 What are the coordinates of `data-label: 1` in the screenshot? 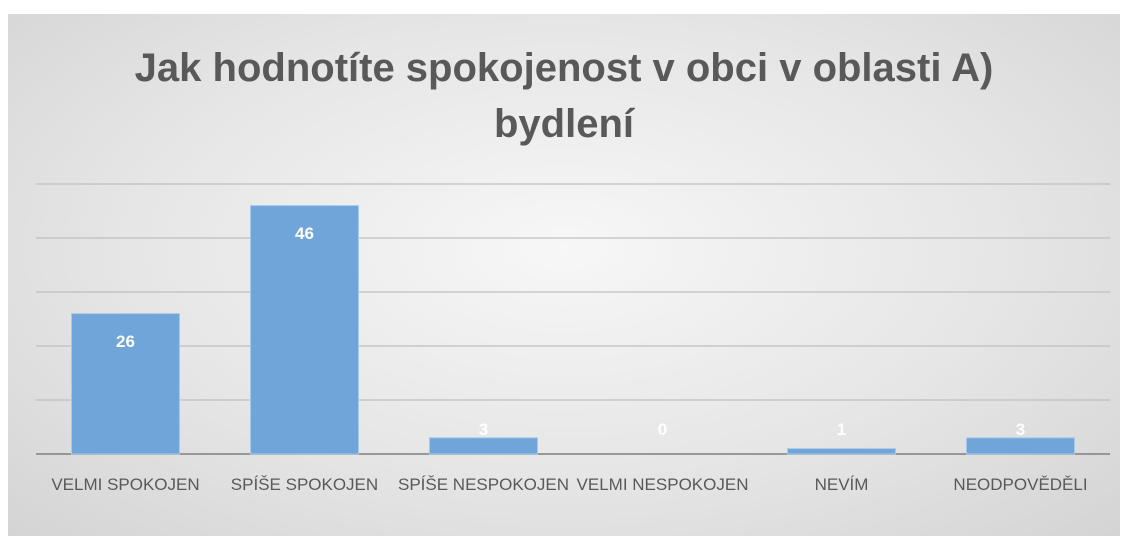 It's located at (841, 429).